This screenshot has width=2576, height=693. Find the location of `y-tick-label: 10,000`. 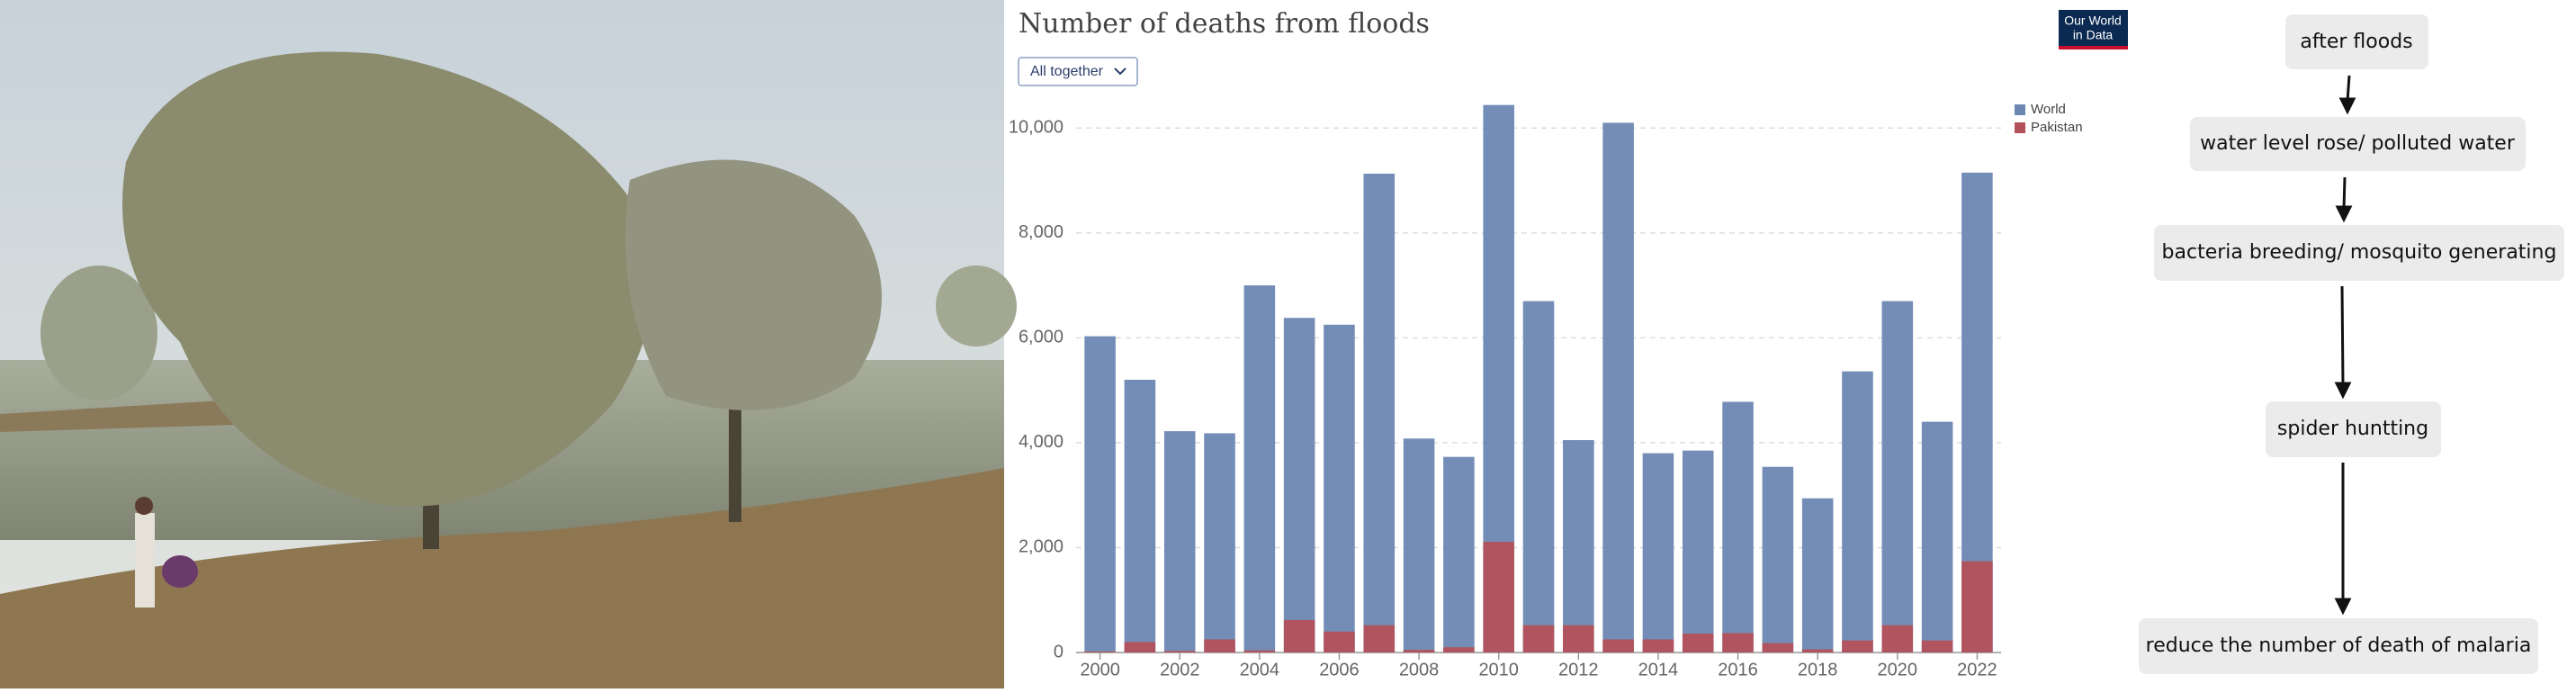

y-tick-label: 10,000 is located at coordinates (1037, 128).